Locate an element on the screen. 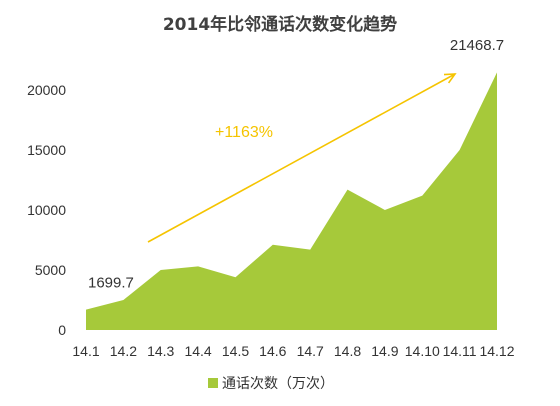 This screenshot has width=560, height=406. legend-swatch is located at coordinates (213, 383).